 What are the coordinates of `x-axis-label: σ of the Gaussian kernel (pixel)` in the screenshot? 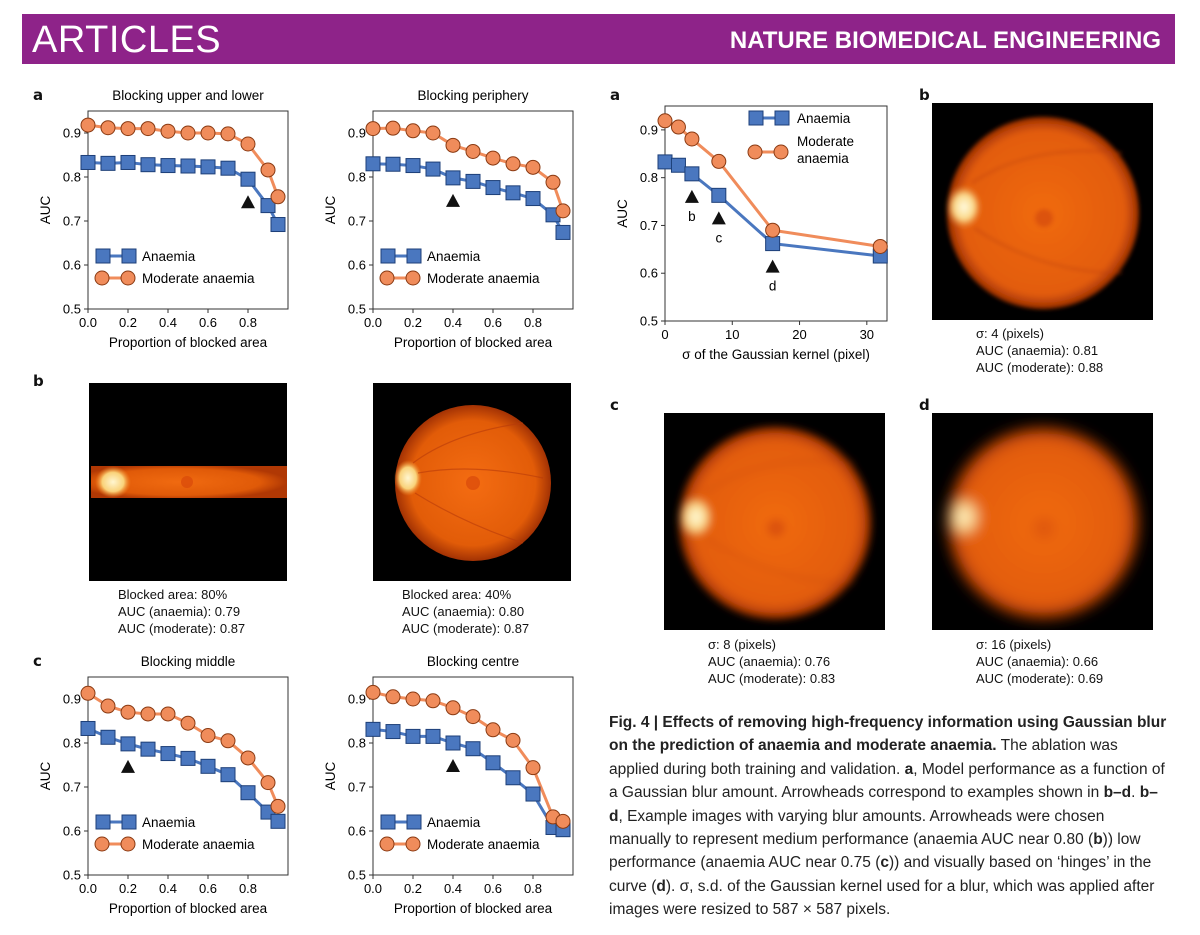 It's located at (776, 354).